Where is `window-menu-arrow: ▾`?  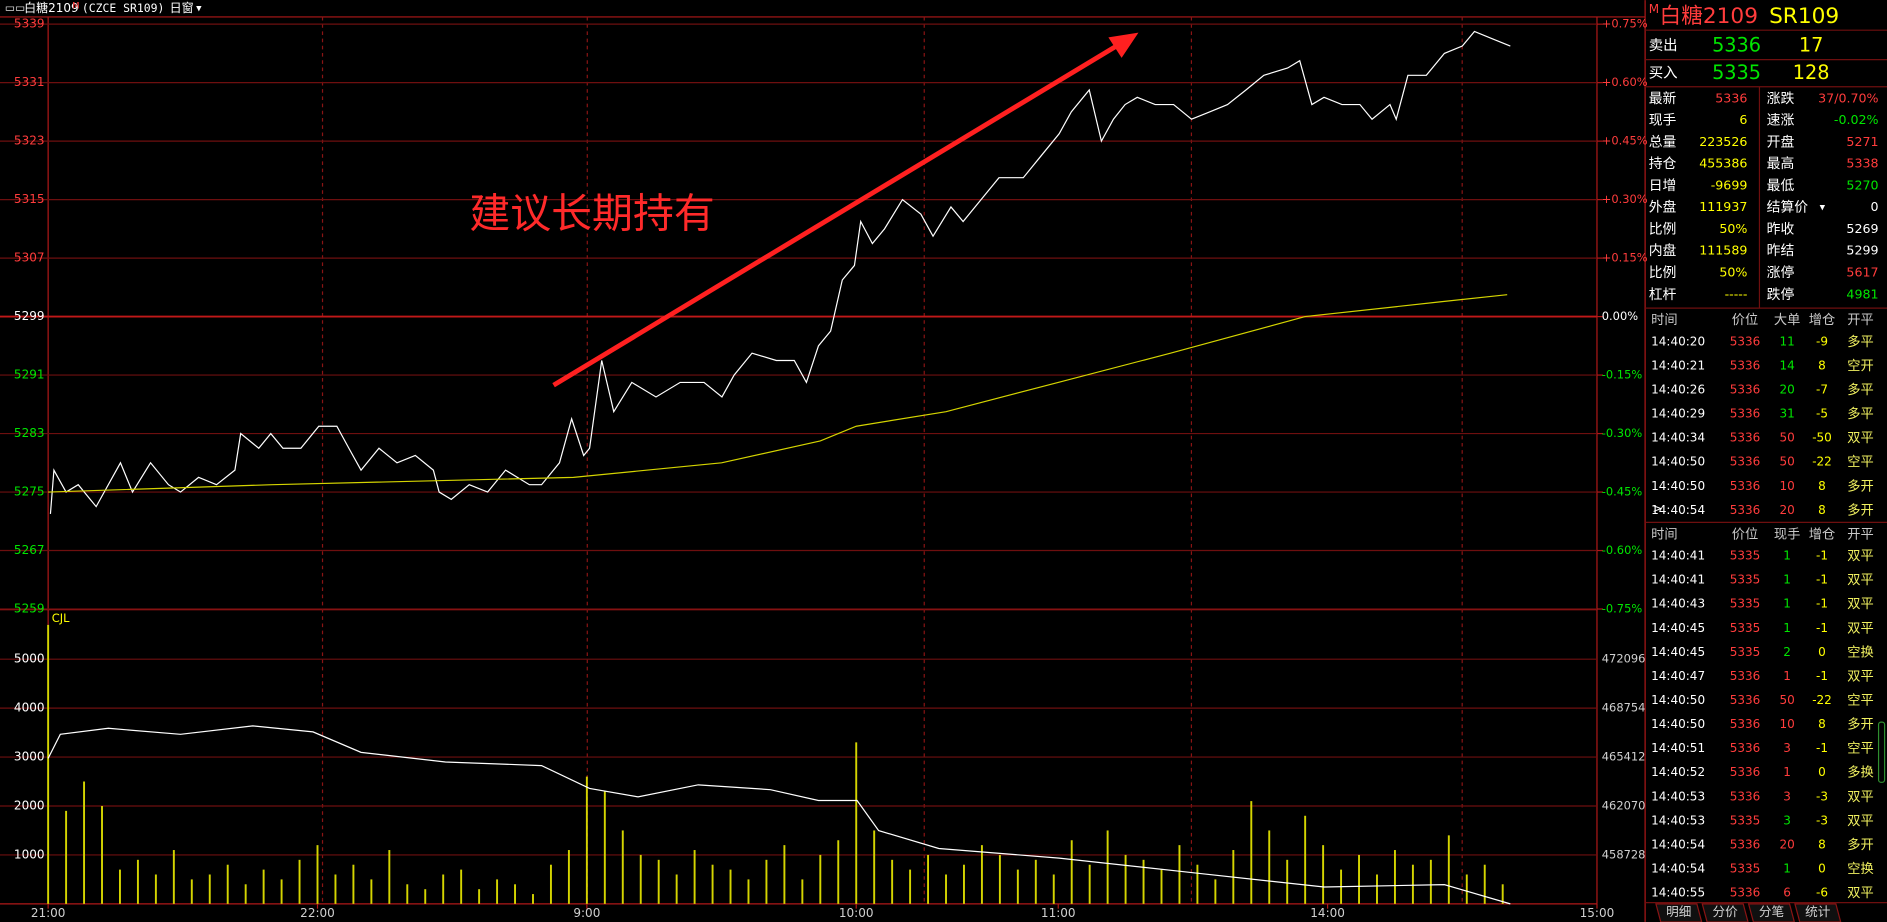
window-menu-arrow: ▾ is located at coordinates (199, 8).